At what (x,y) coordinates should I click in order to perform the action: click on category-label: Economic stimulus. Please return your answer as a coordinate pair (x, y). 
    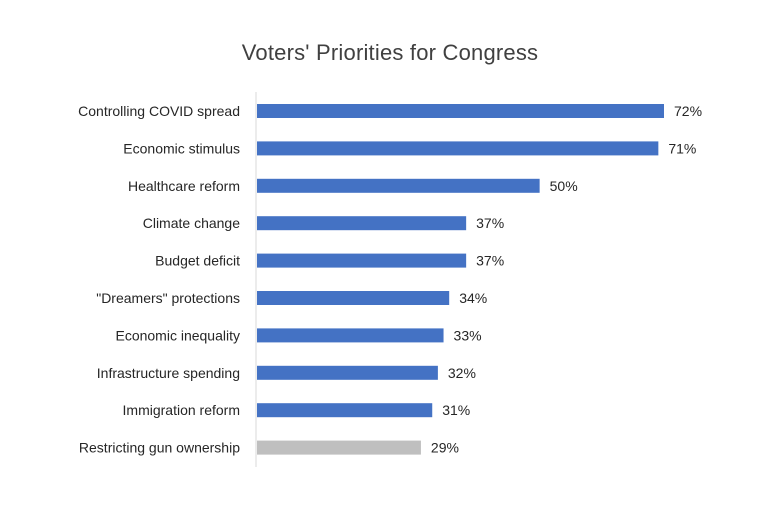
    Looking at the image, I should click on (181, 148).